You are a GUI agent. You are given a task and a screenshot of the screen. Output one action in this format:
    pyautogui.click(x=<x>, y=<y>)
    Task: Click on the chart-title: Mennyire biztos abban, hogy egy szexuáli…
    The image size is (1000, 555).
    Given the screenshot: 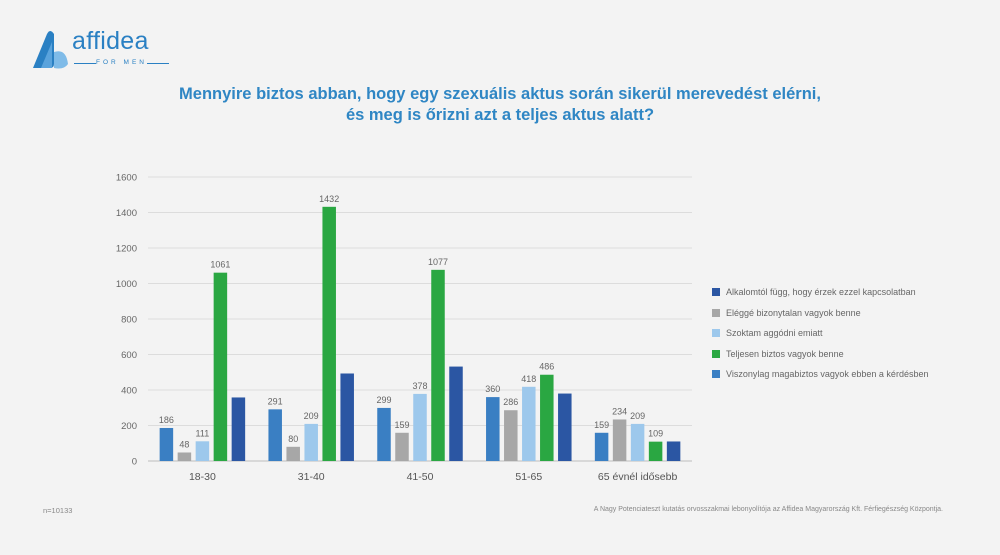 What is the action you would take?
    pyautogui.click(x=500, y=105)
    